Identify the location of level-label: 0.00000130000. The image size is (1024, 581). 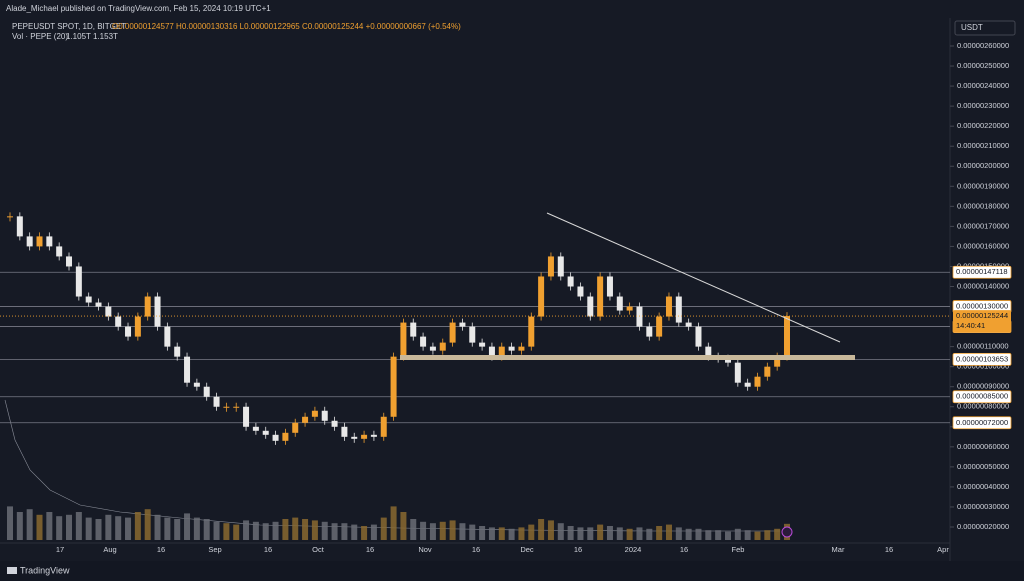
(982, 306).